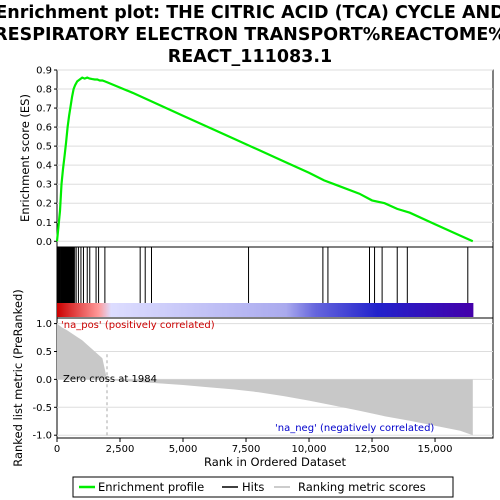 The width and height of the screenshot is (500, 500). What do you see at coordinates (110, 379) in the screenshot?
I see `zero-cross-annotation: Zero cross at 1984` at bounding box center [110, 379].